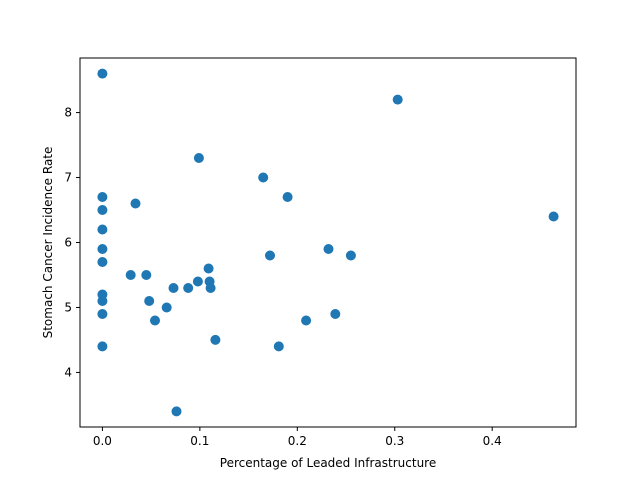 Image resolution: width=640 pixels, height=480 pixels. Describe the element at coordinates (297, 441) in the screenshot. I see `x-tick-label: 0.2` at that location.